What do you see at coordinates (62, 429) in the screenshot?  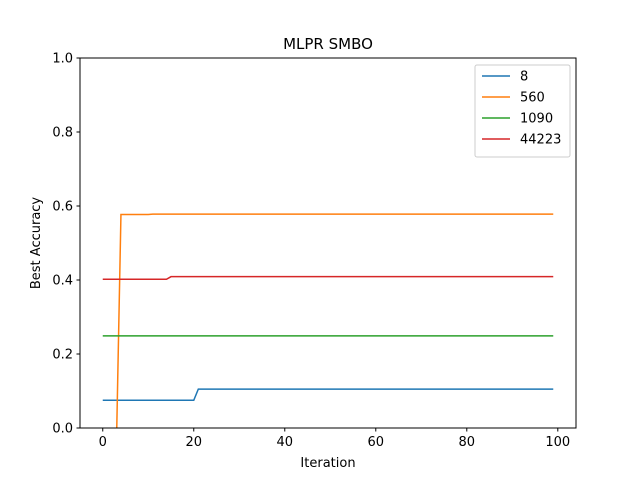 I see `y-tick-label: 0.0` at bounding box center [62, 429].